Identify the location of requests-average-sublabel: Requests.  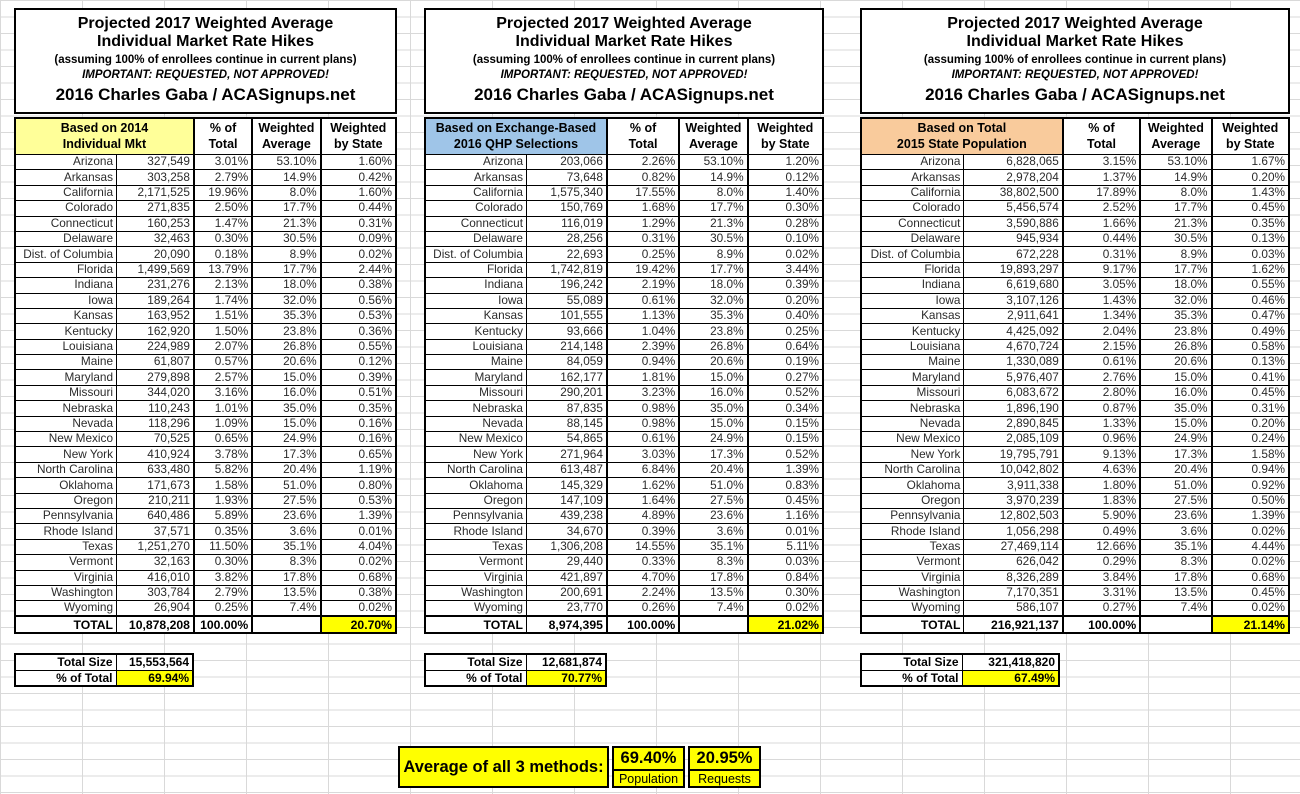
(724, 777).